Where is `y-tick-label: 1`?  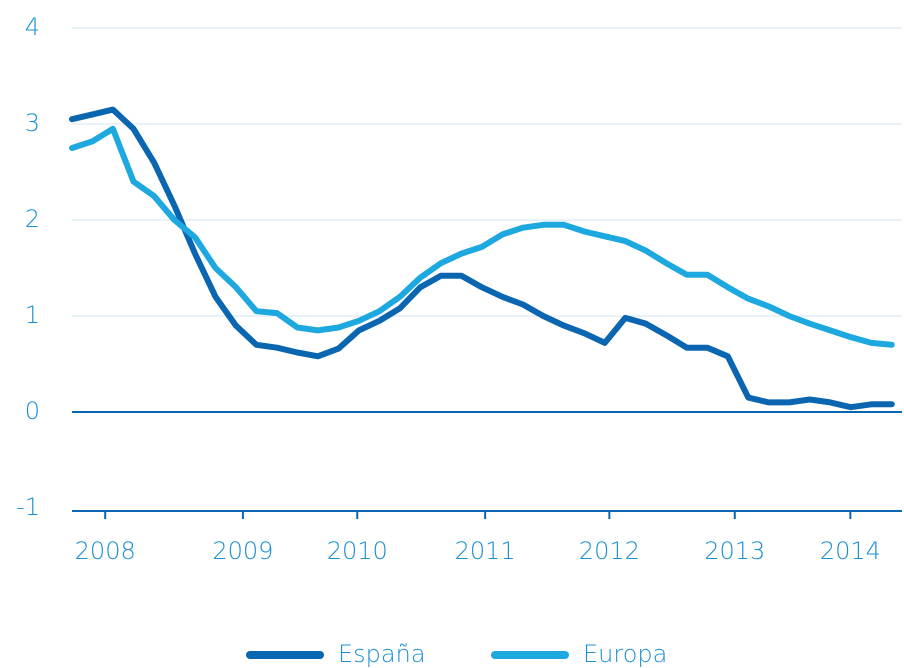 y-tick-label: 1 is located at coordinates (32, 315).